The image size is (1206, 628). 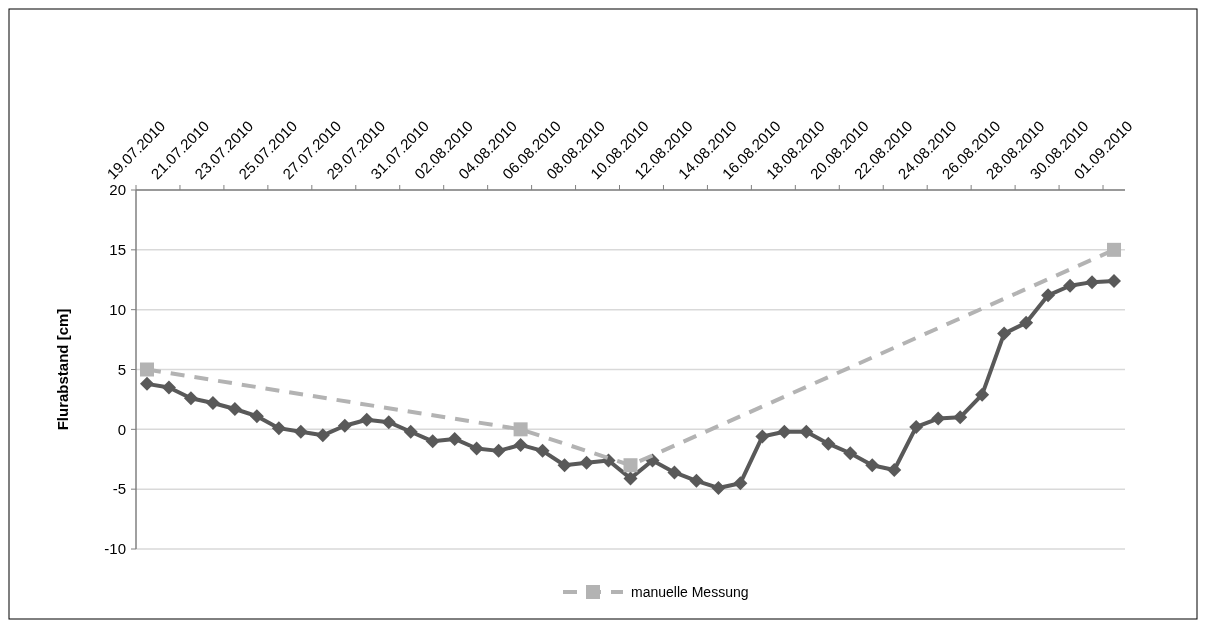 I want to click on y-tick-label: 5, so click(x=121, y=369).